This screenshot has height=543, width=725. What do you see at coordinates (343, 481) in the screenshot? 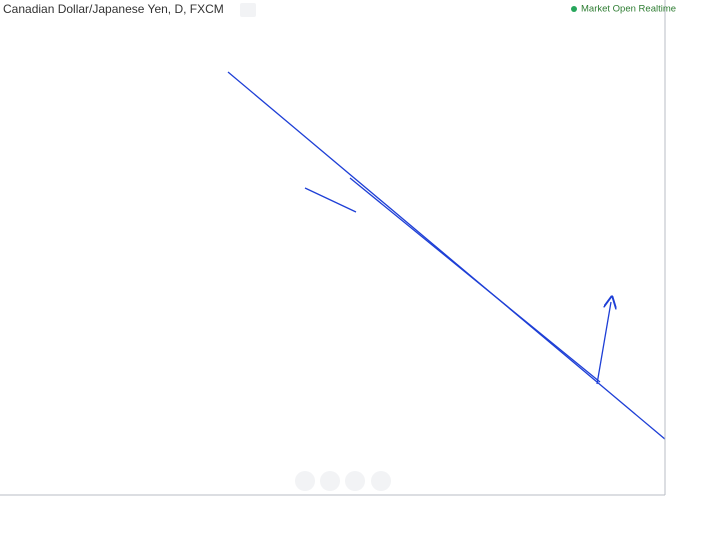
I see `navigation-buttons` at bounding box center [343, 481].